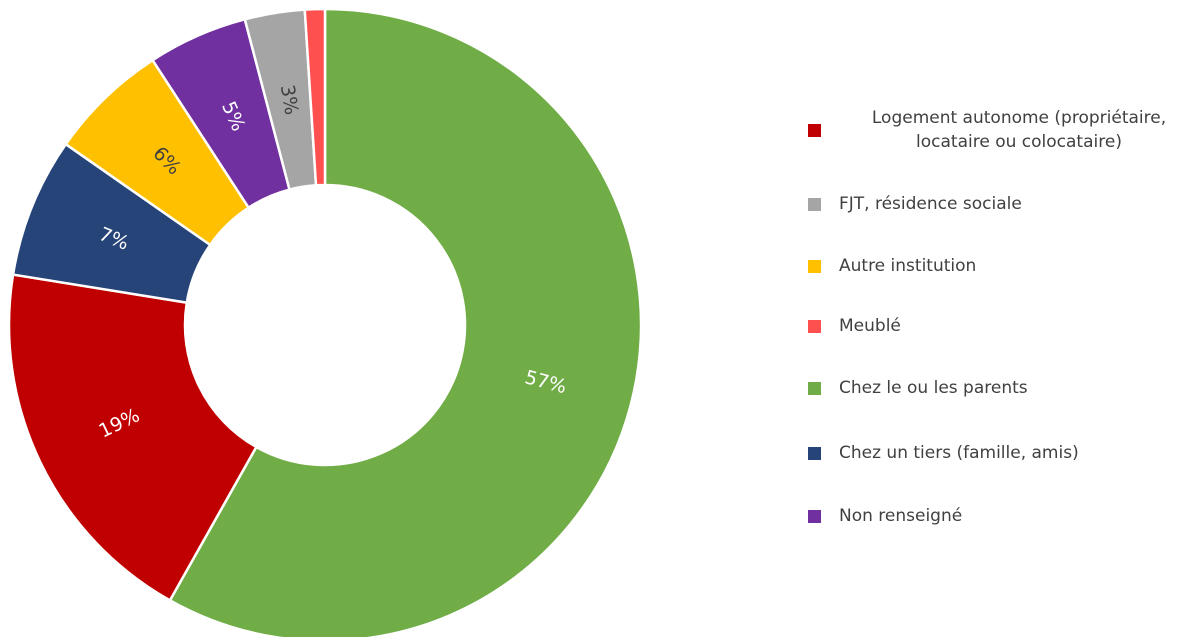 The height and width of the screenshot is (637, 1204). I want to click on legend-item: FJT, résidence sociale, so click(915, 204).